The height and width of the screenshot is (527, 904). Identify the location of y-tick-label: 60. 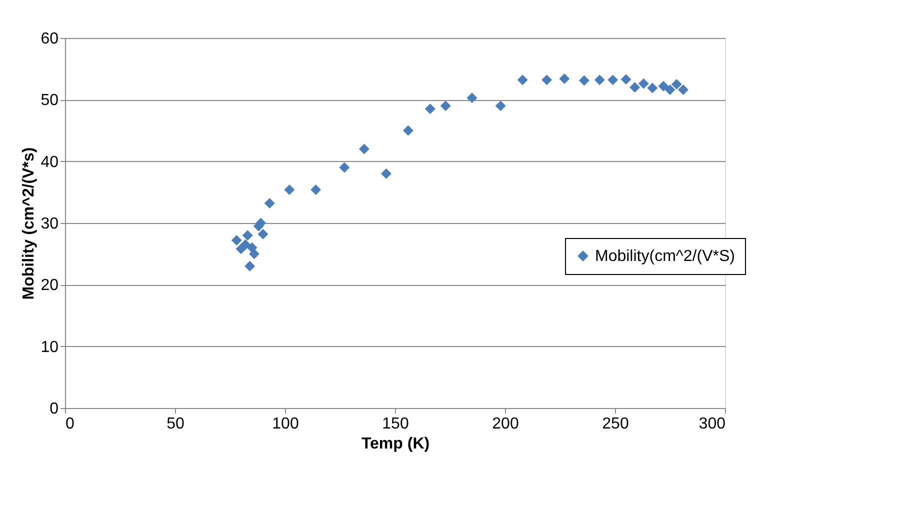
(49, 39).